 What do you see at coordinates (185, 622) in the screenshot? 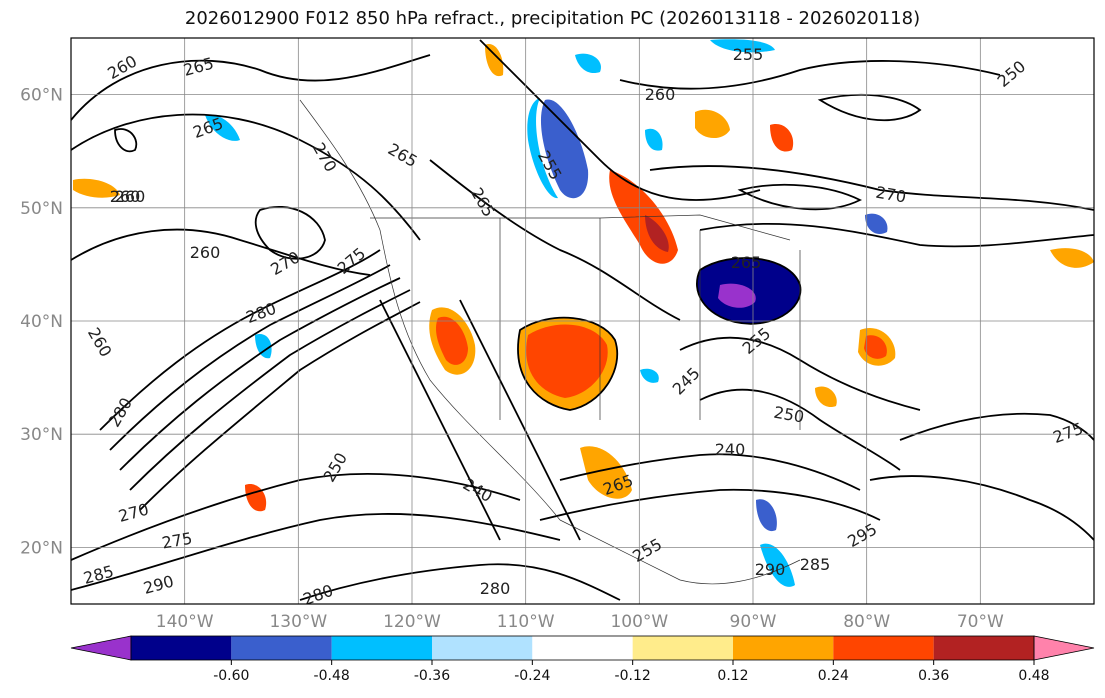
I see `lon-tick-label: 140°W` at bounding box center [185, 622].